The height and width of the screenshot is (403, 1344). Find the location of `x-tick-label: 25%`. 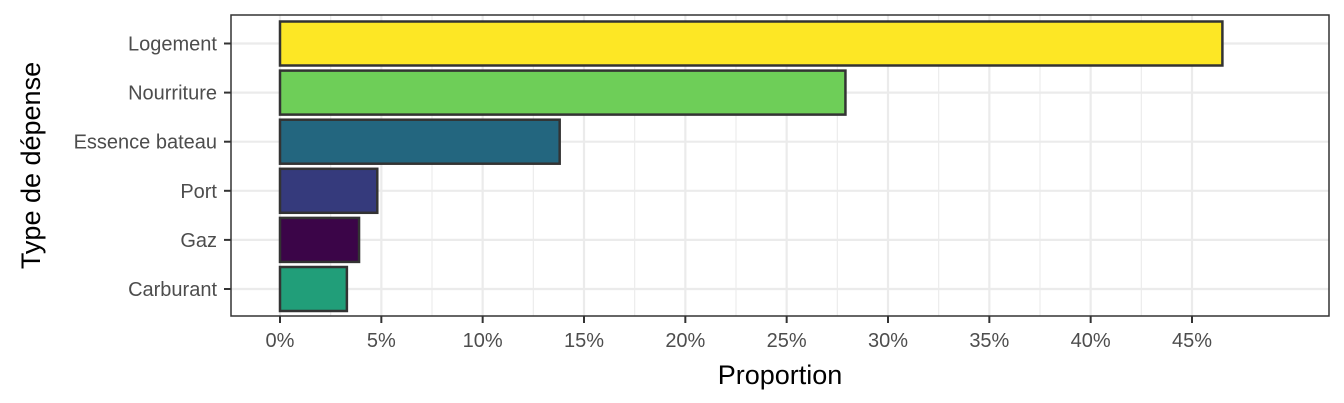

x-tick-label: 25% is located at coordinates (787, 341).